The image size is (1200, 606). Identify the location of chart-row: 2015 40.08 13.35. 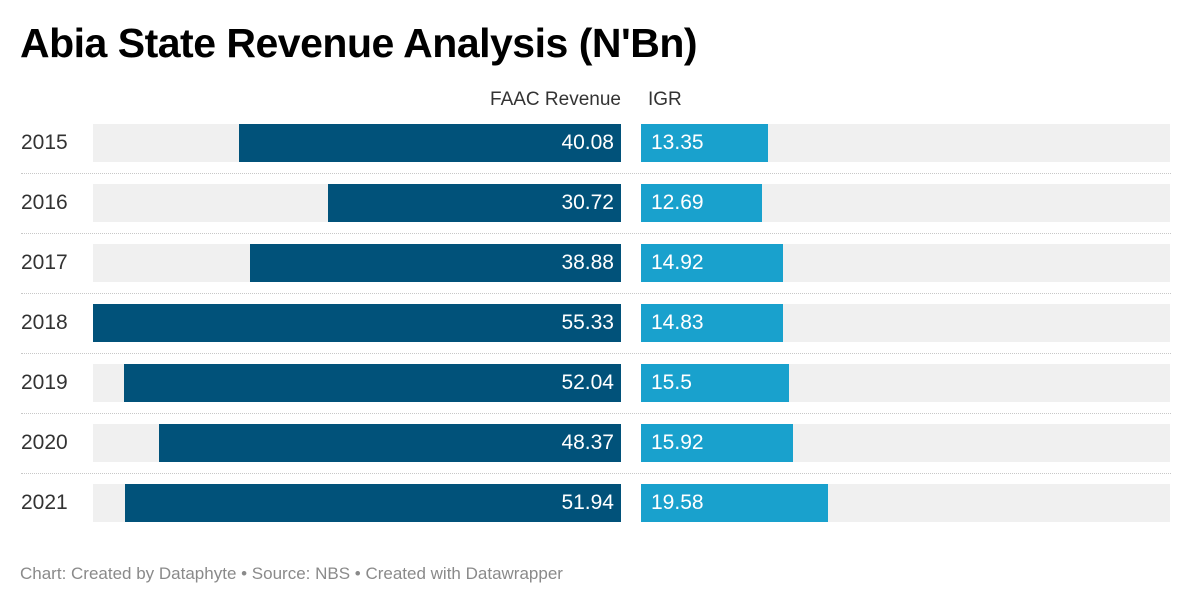
(600, 143).